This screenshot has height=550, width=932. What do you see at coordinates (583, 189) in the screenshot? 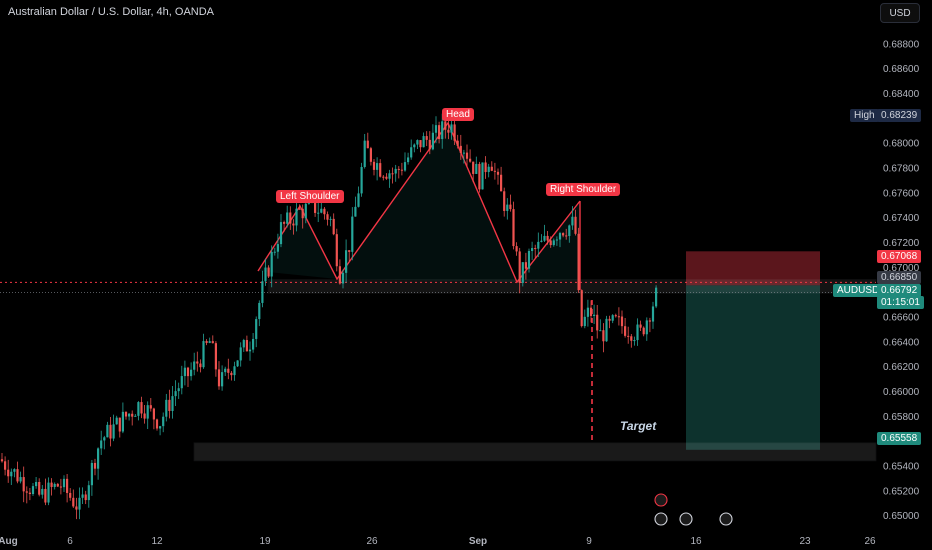
I see `right-shoulder-label: Right Shoulder` at bounding box center [583, 189].